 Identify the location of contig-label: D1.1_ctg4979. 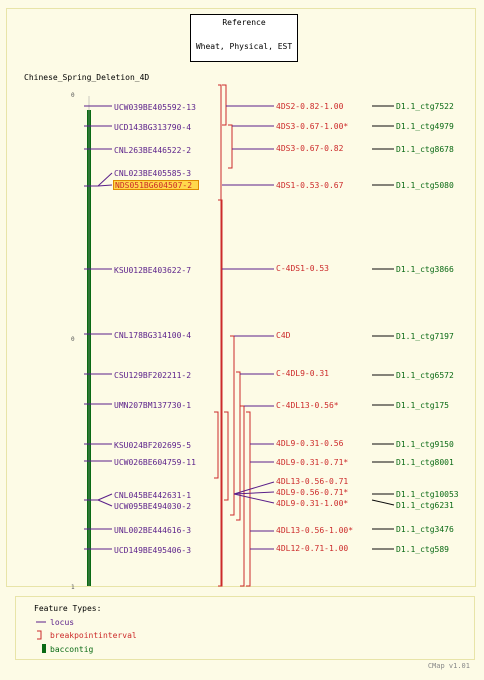
(425, 126).